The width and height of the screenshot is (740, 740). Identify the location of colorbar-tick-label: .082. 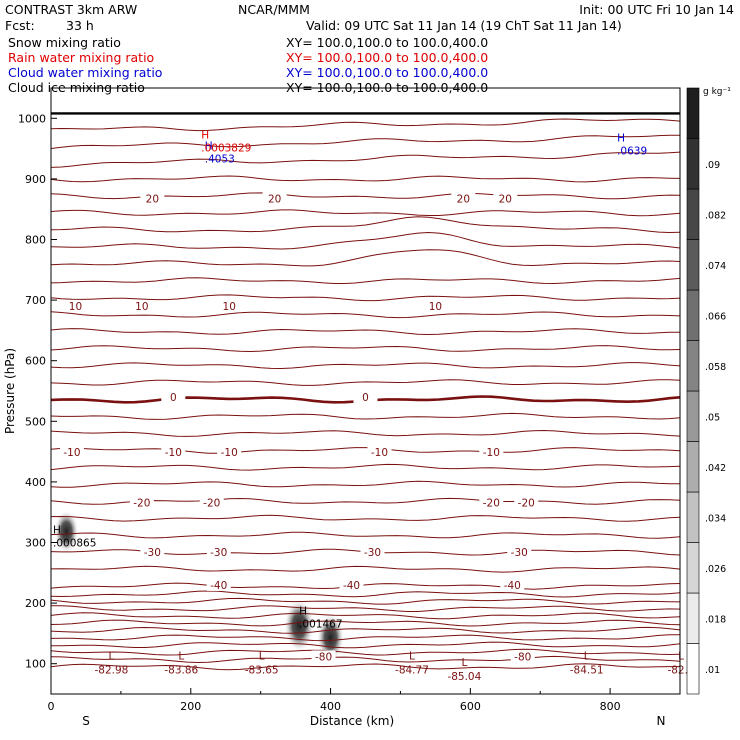
(715, 215).